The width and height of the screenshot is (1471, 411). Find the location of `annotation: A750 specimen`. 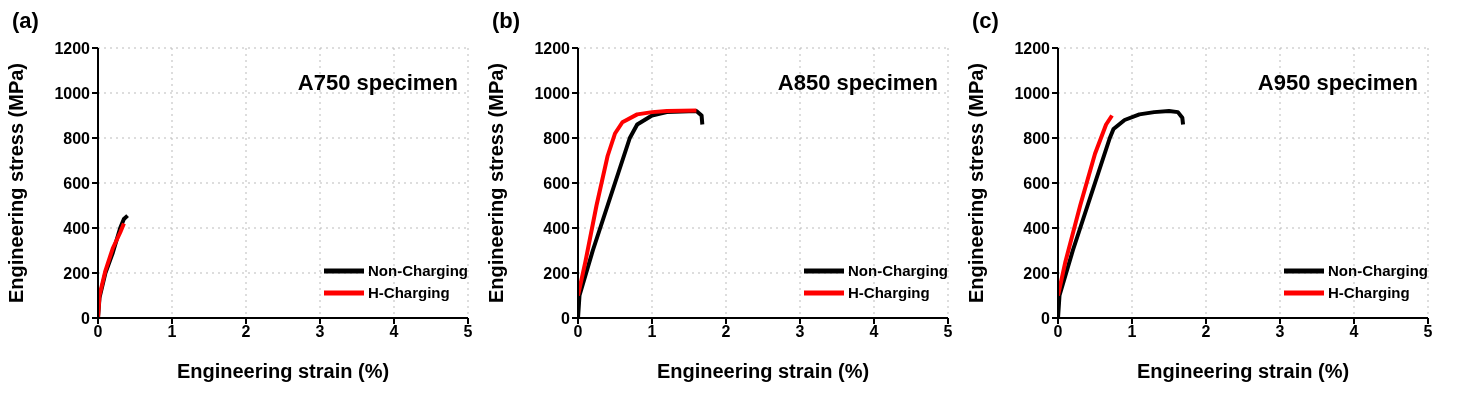

annotation: A750 specimen is located at coordinates (377, 83).